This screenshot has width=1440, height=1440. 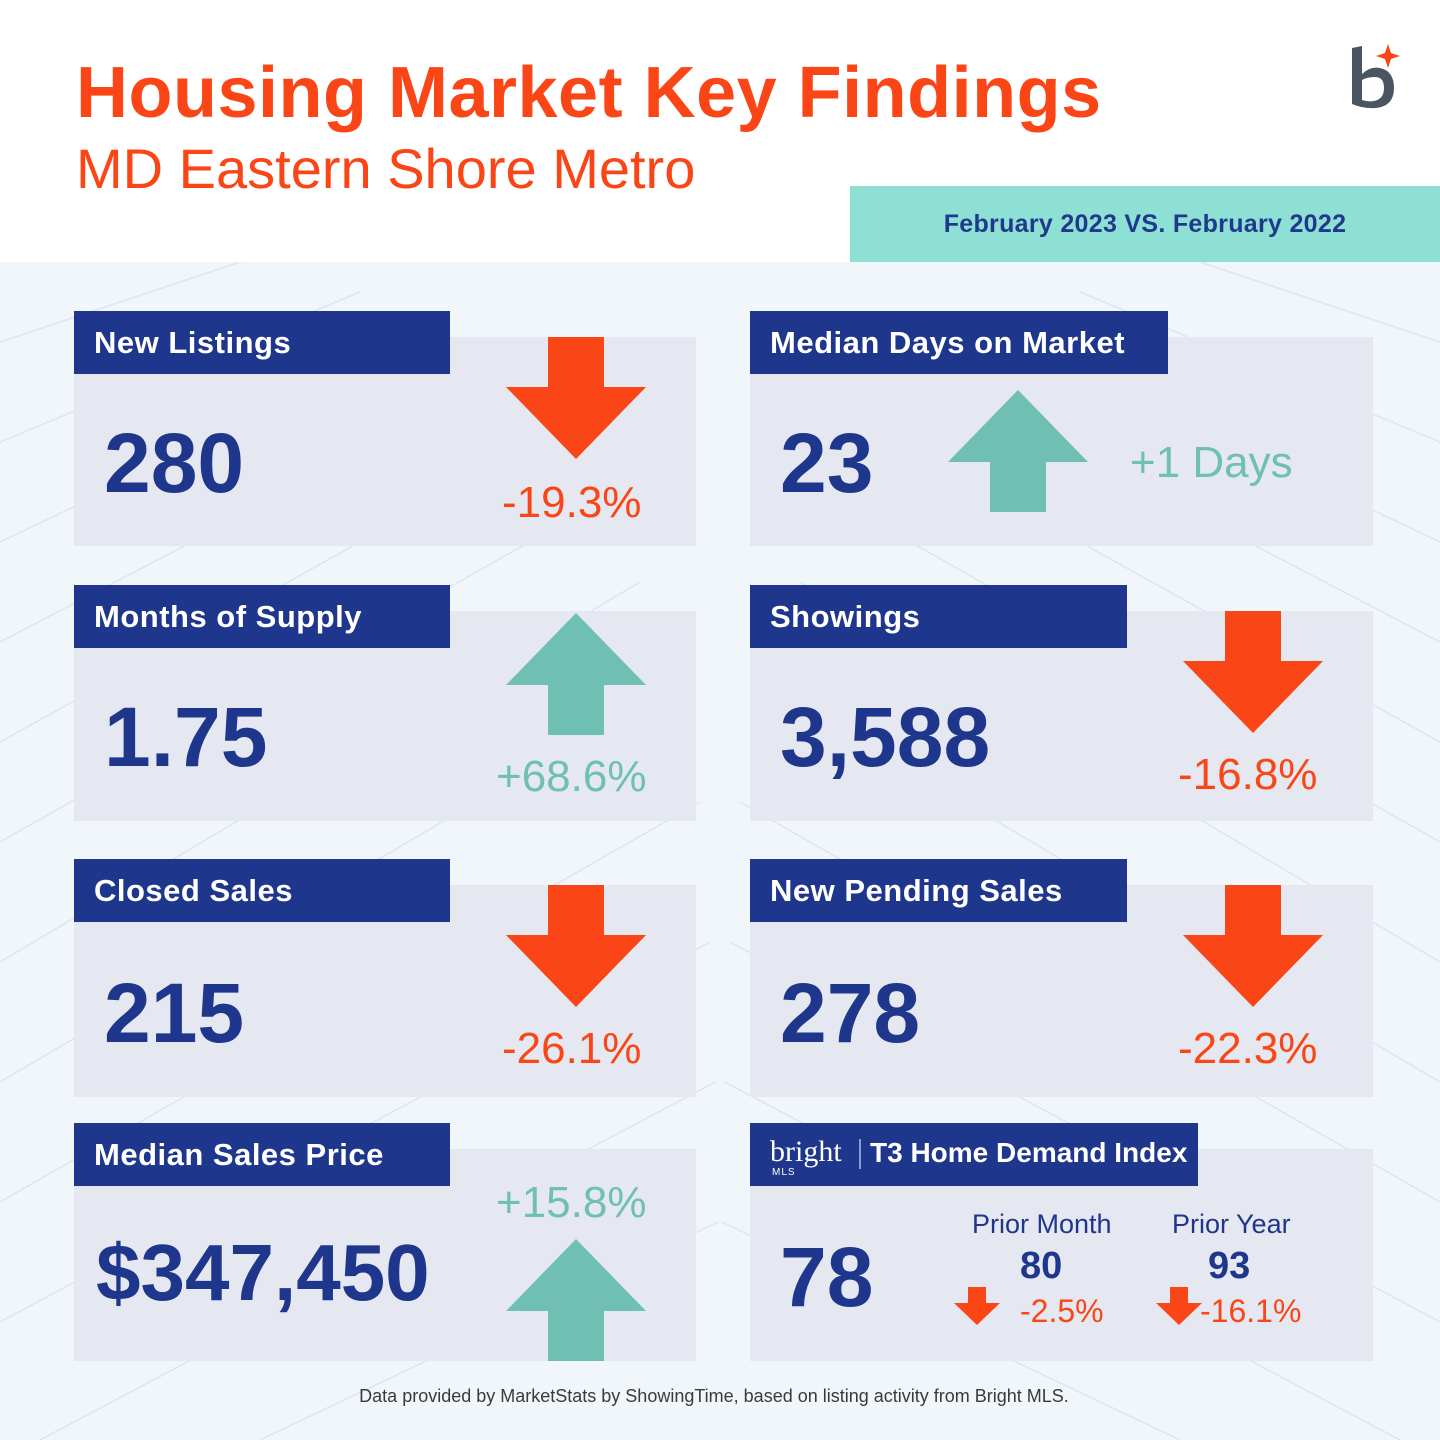 What do you see at coordinates (589, 93) in the screenshot?
I see `page-title: Housing Market Key Findings` at bounding box center [589, 93].